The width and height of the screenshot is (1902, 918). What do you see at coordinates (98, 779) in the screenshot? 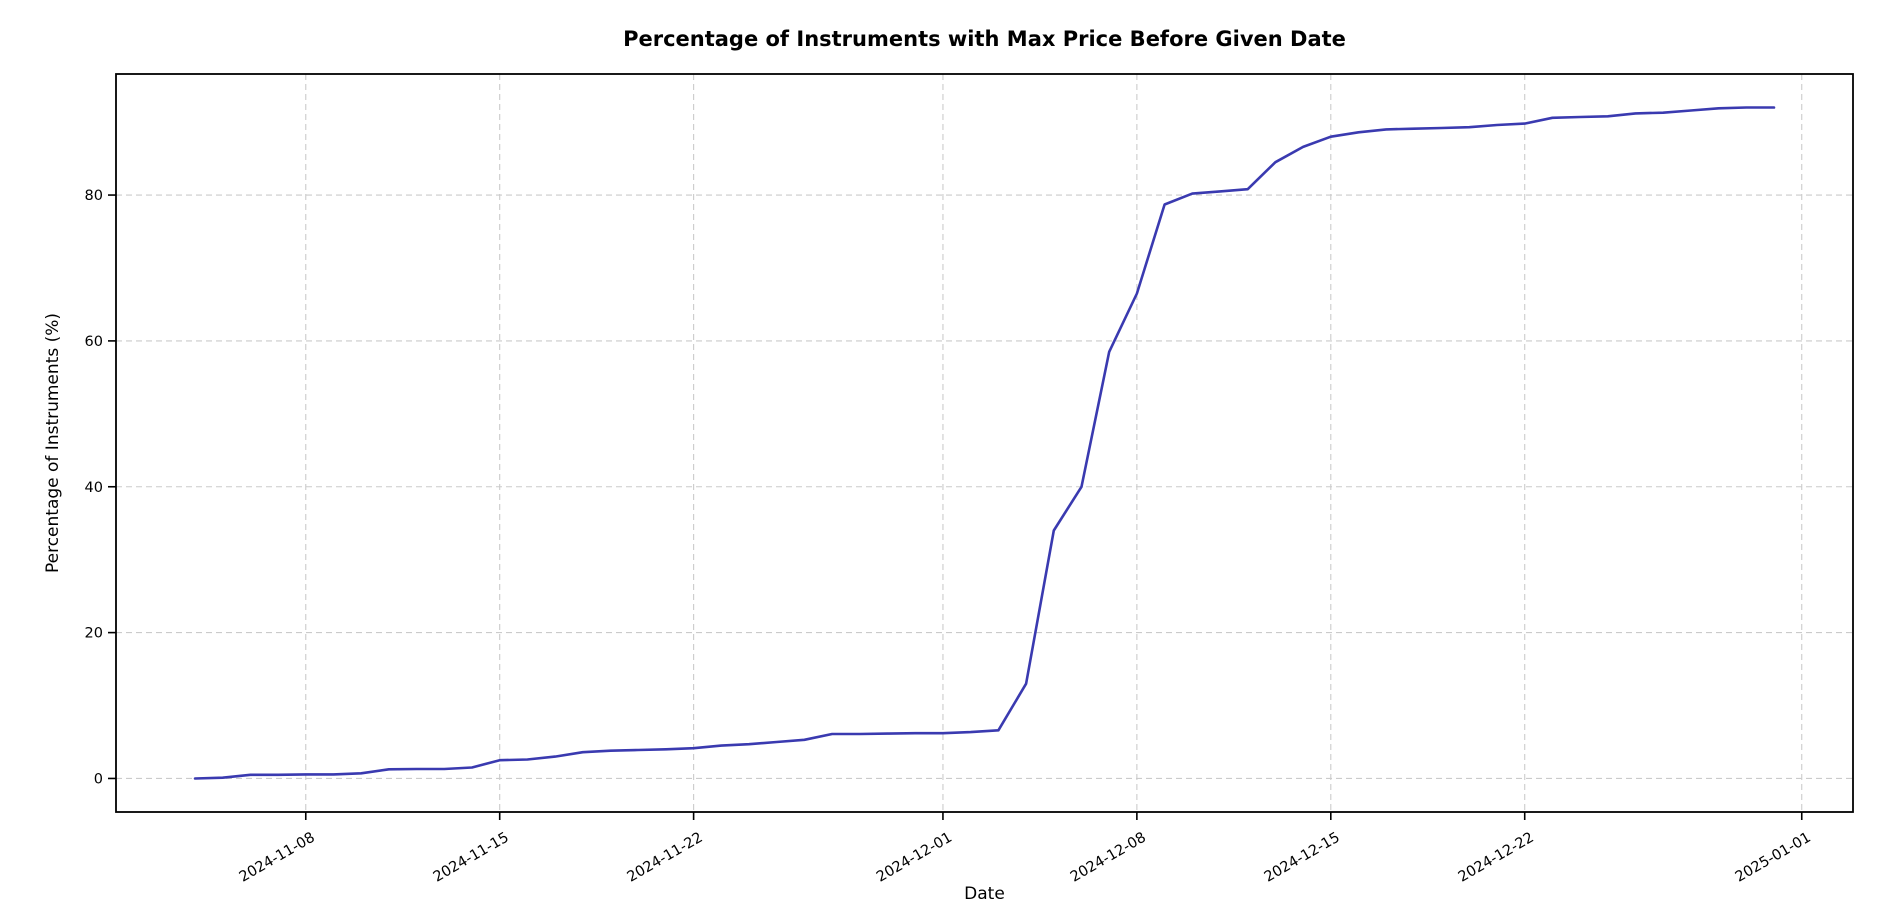
I see `y-tick-label: 0` at bounding box center [98, 779].